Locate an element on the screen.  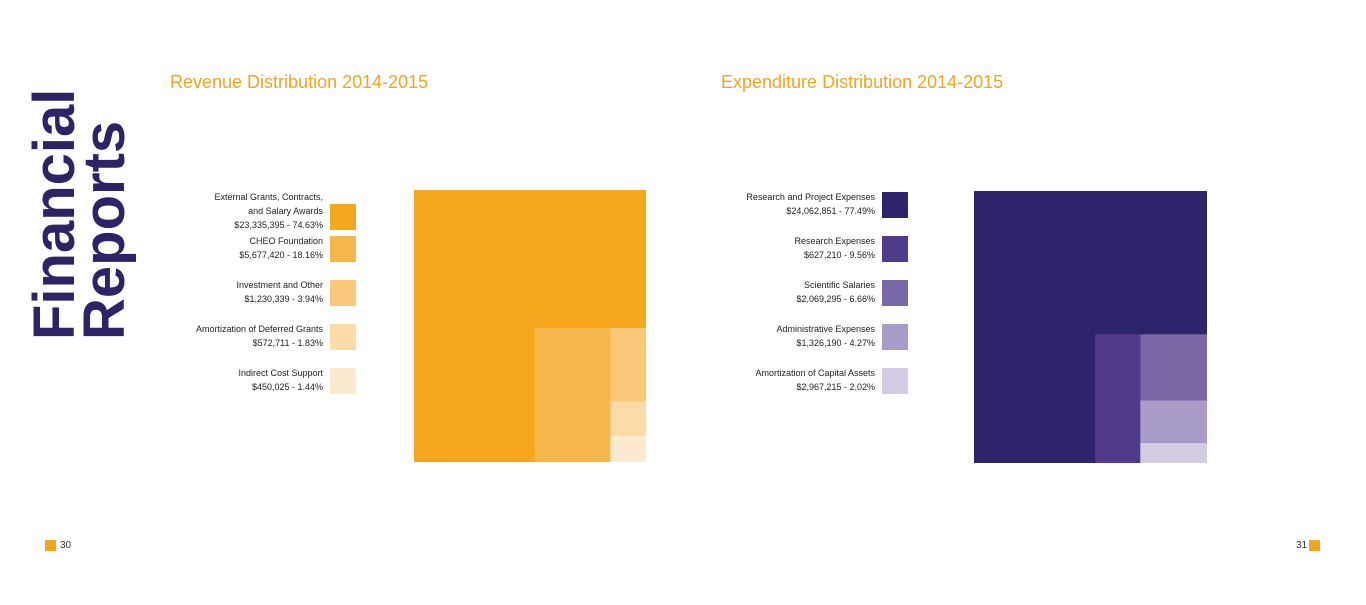
legend-text: Research Expenses $627,210 - 9.56% is located at coordinates (834, 248).